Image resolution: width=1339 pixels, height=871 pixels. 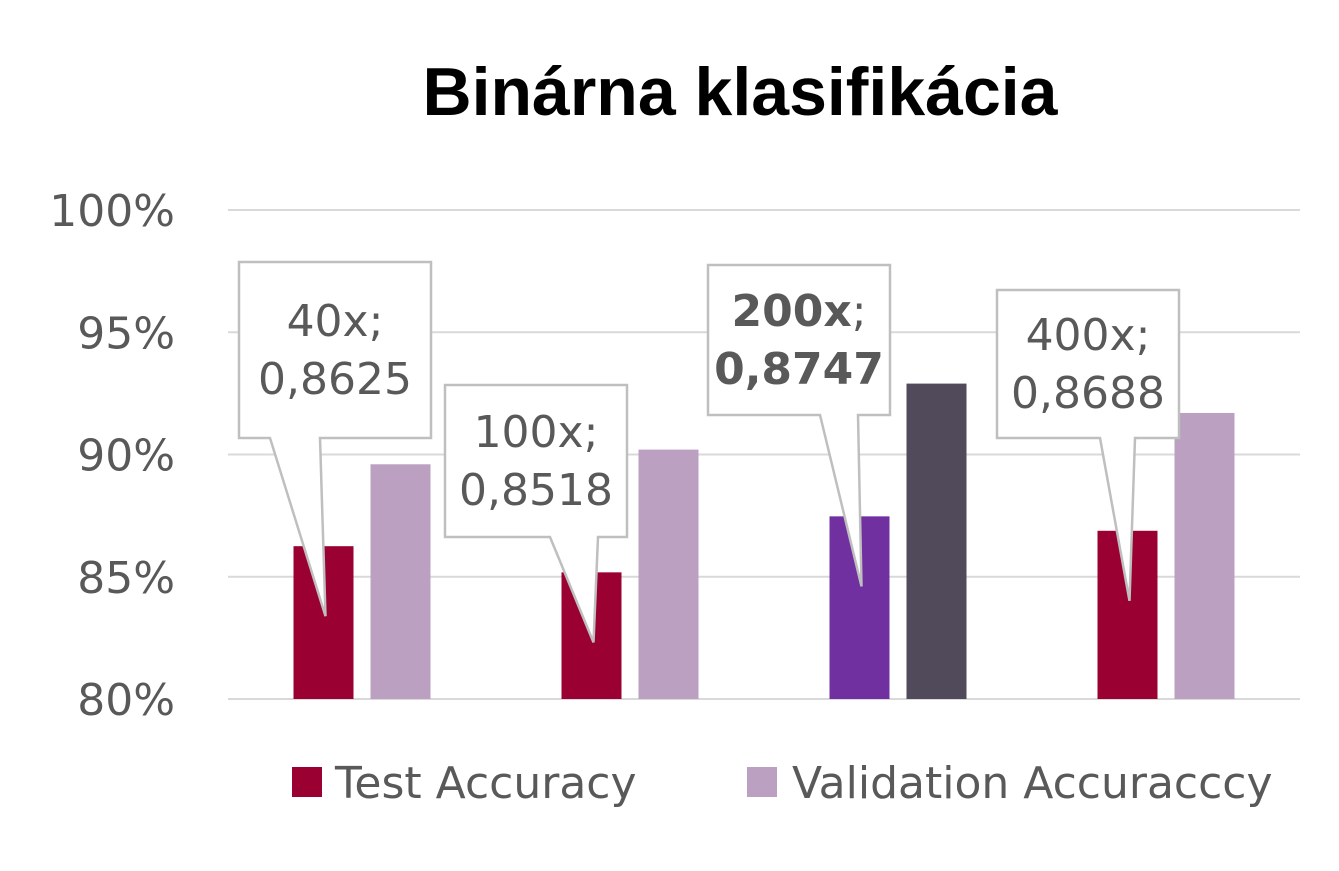 What do you see at coordinates (126, 578) in the screenshot?
I see `y-tick-label: 85%` at bounding box center [126, 578].